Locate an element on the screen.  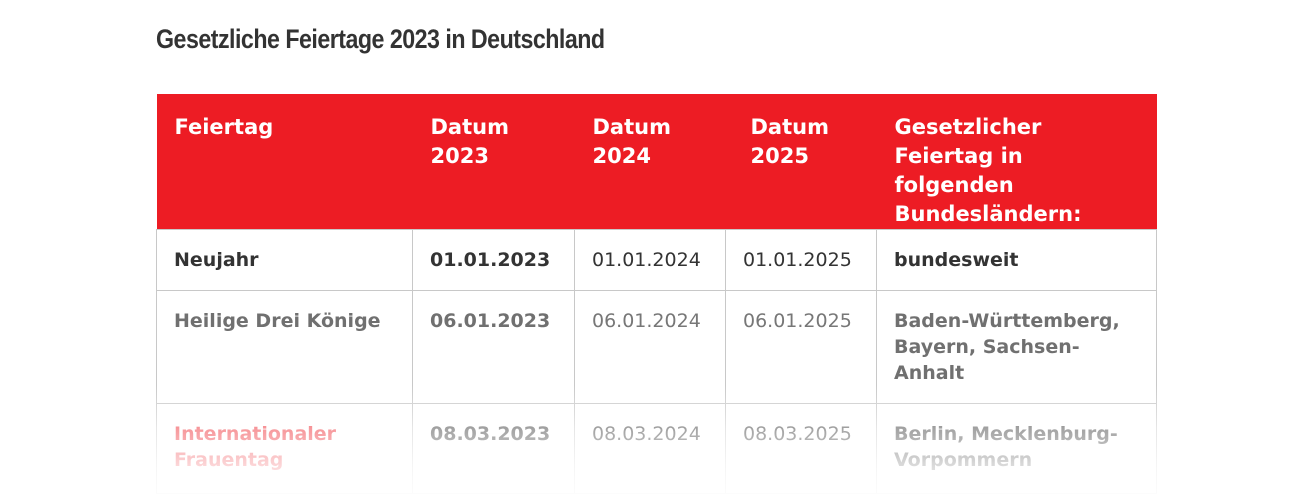
date-2024: 08.03.2024 is located at coordinates (650, 448).